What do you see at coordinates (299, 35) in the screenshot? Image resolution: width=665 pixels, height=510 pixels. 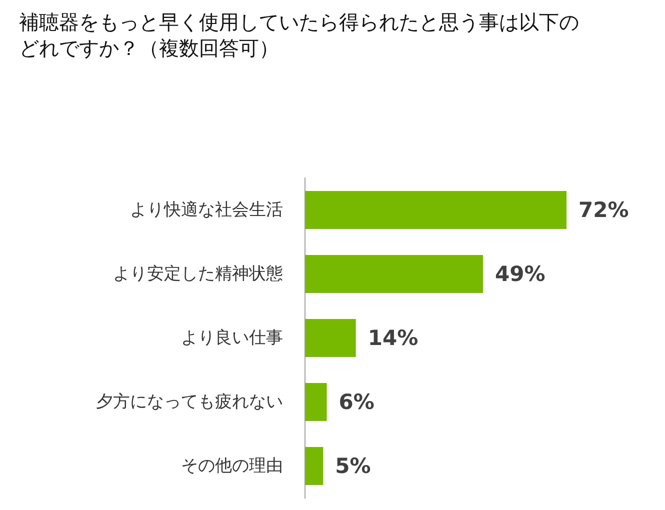 I see `chart-title: 補聴器をもっと早く使用していたら得られたと思う事は以下のどれですか？（複数回答可）` at bounding box center [299, 35].